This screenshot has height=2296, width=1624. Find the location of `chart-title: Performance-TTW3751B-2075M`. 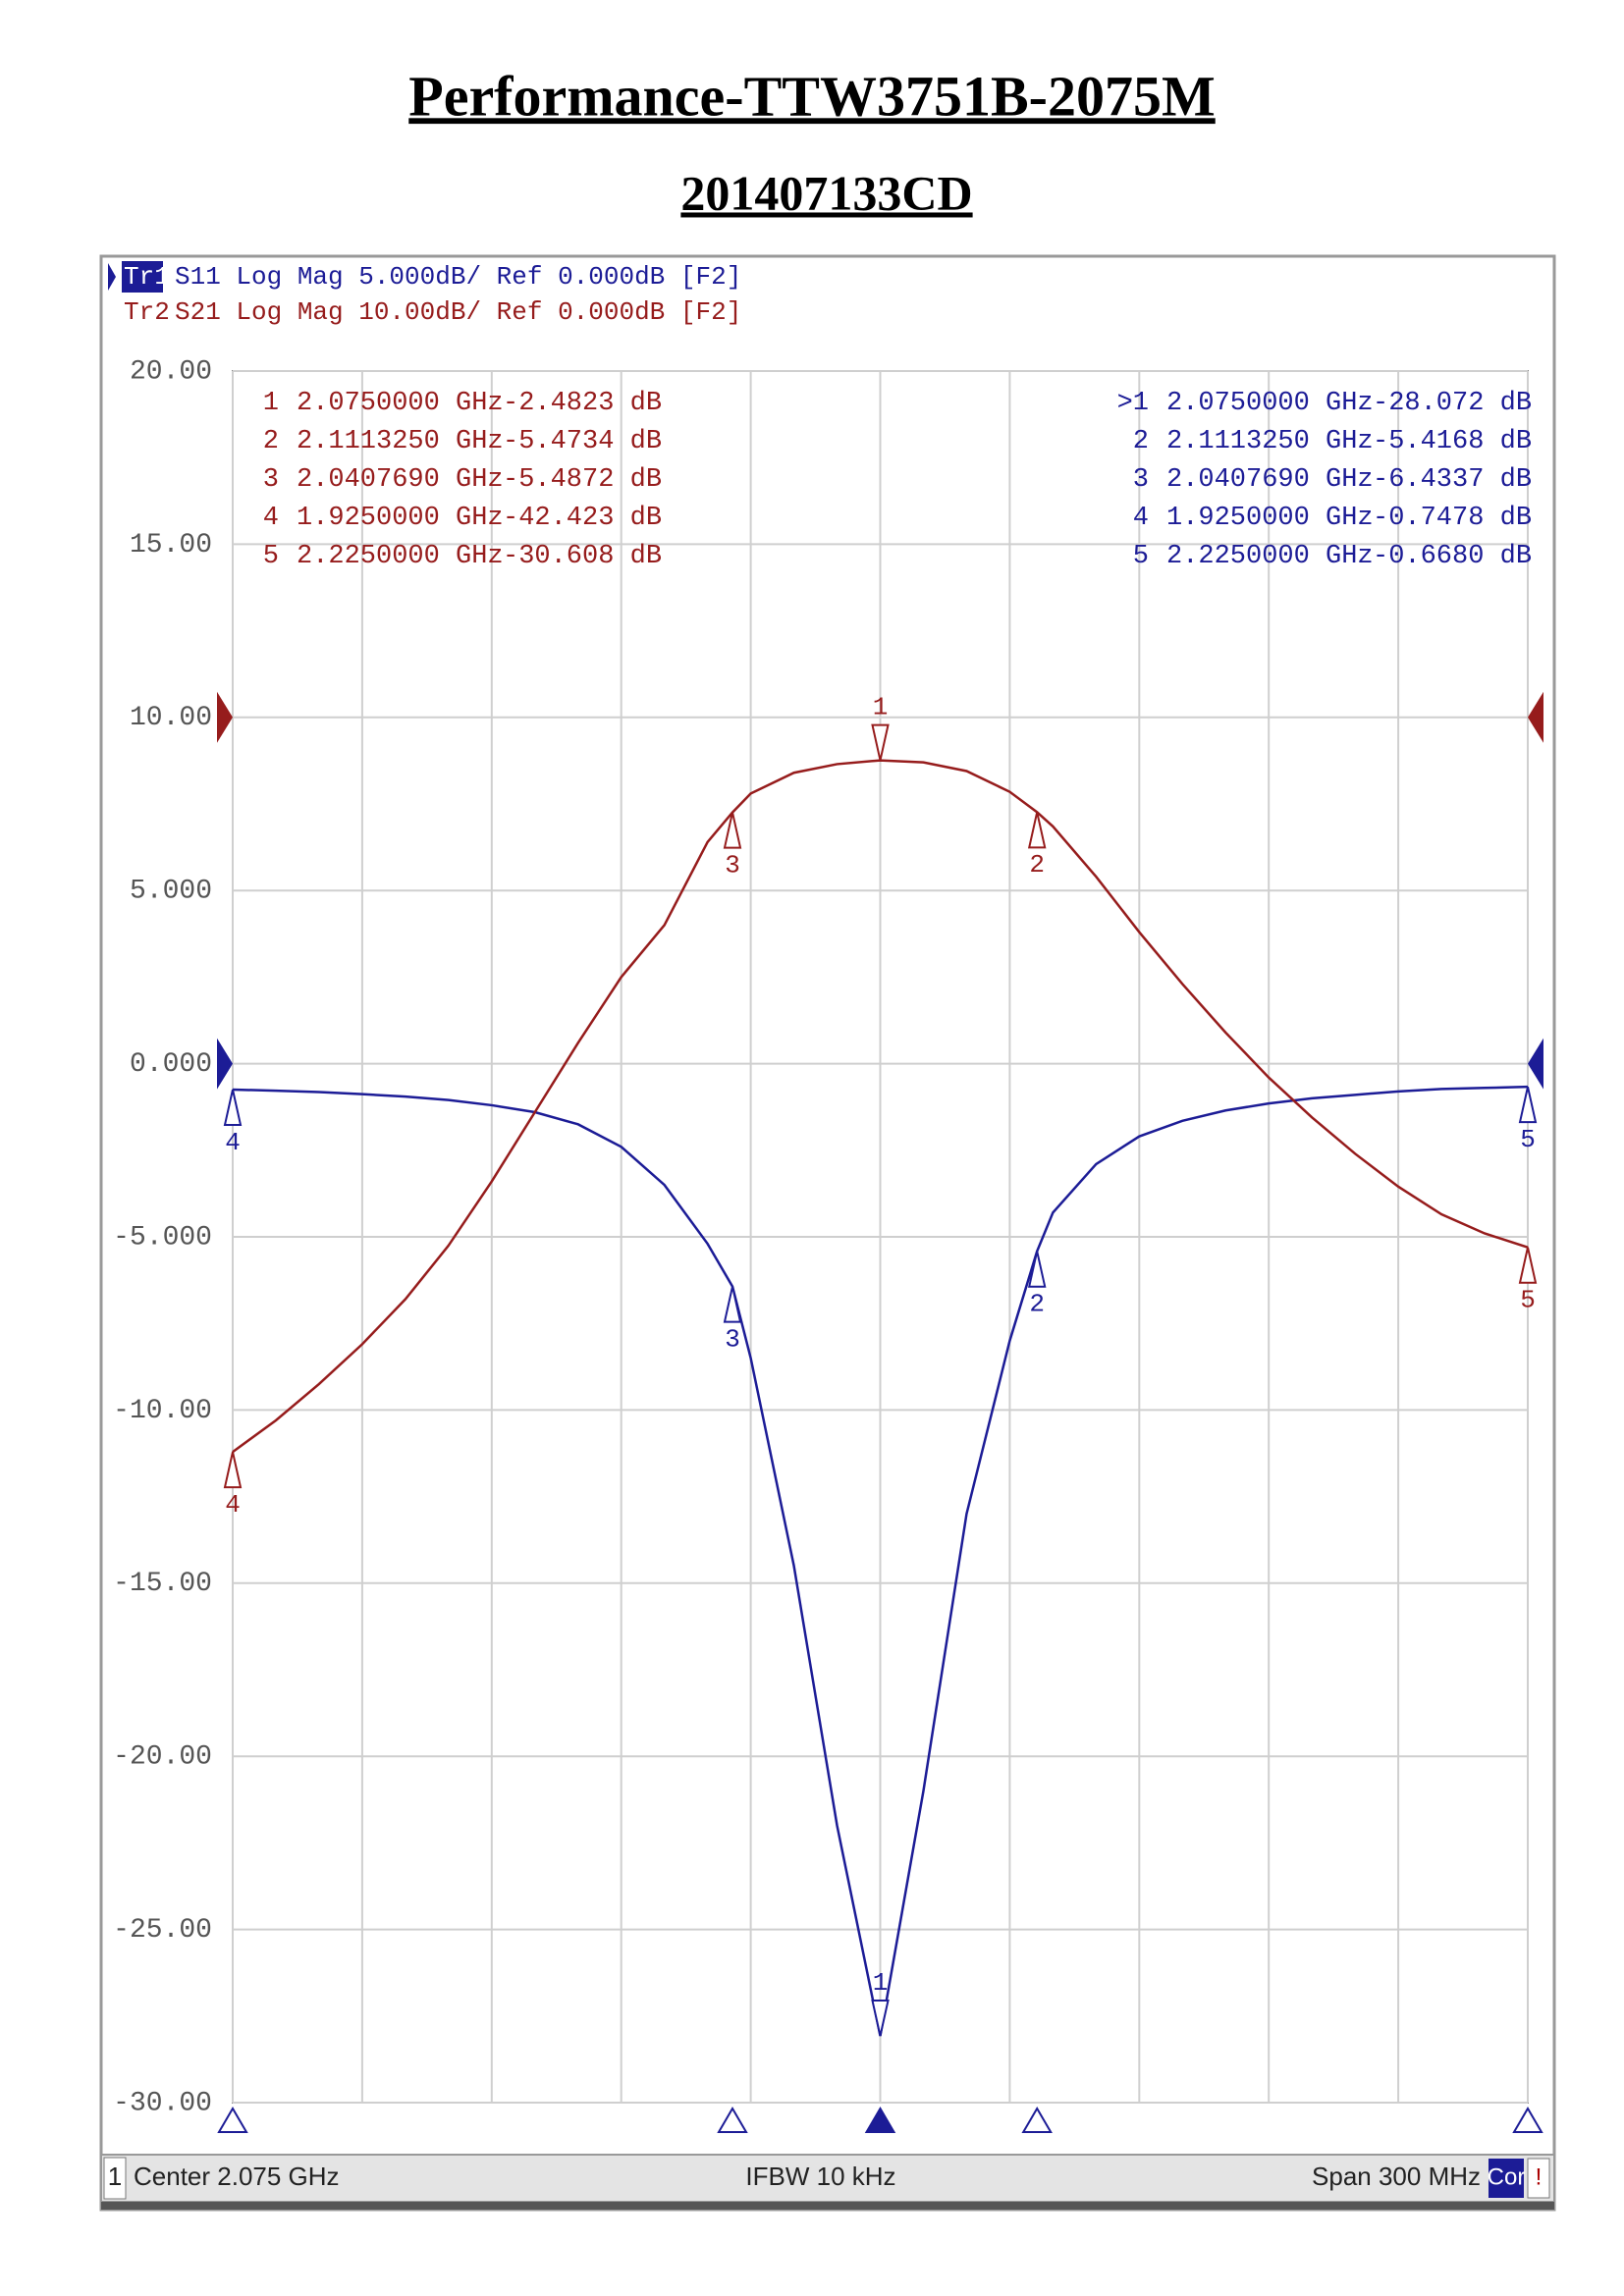

chart-title: Performance-TTW3751B-2075M is located at coordinates (811, 96).